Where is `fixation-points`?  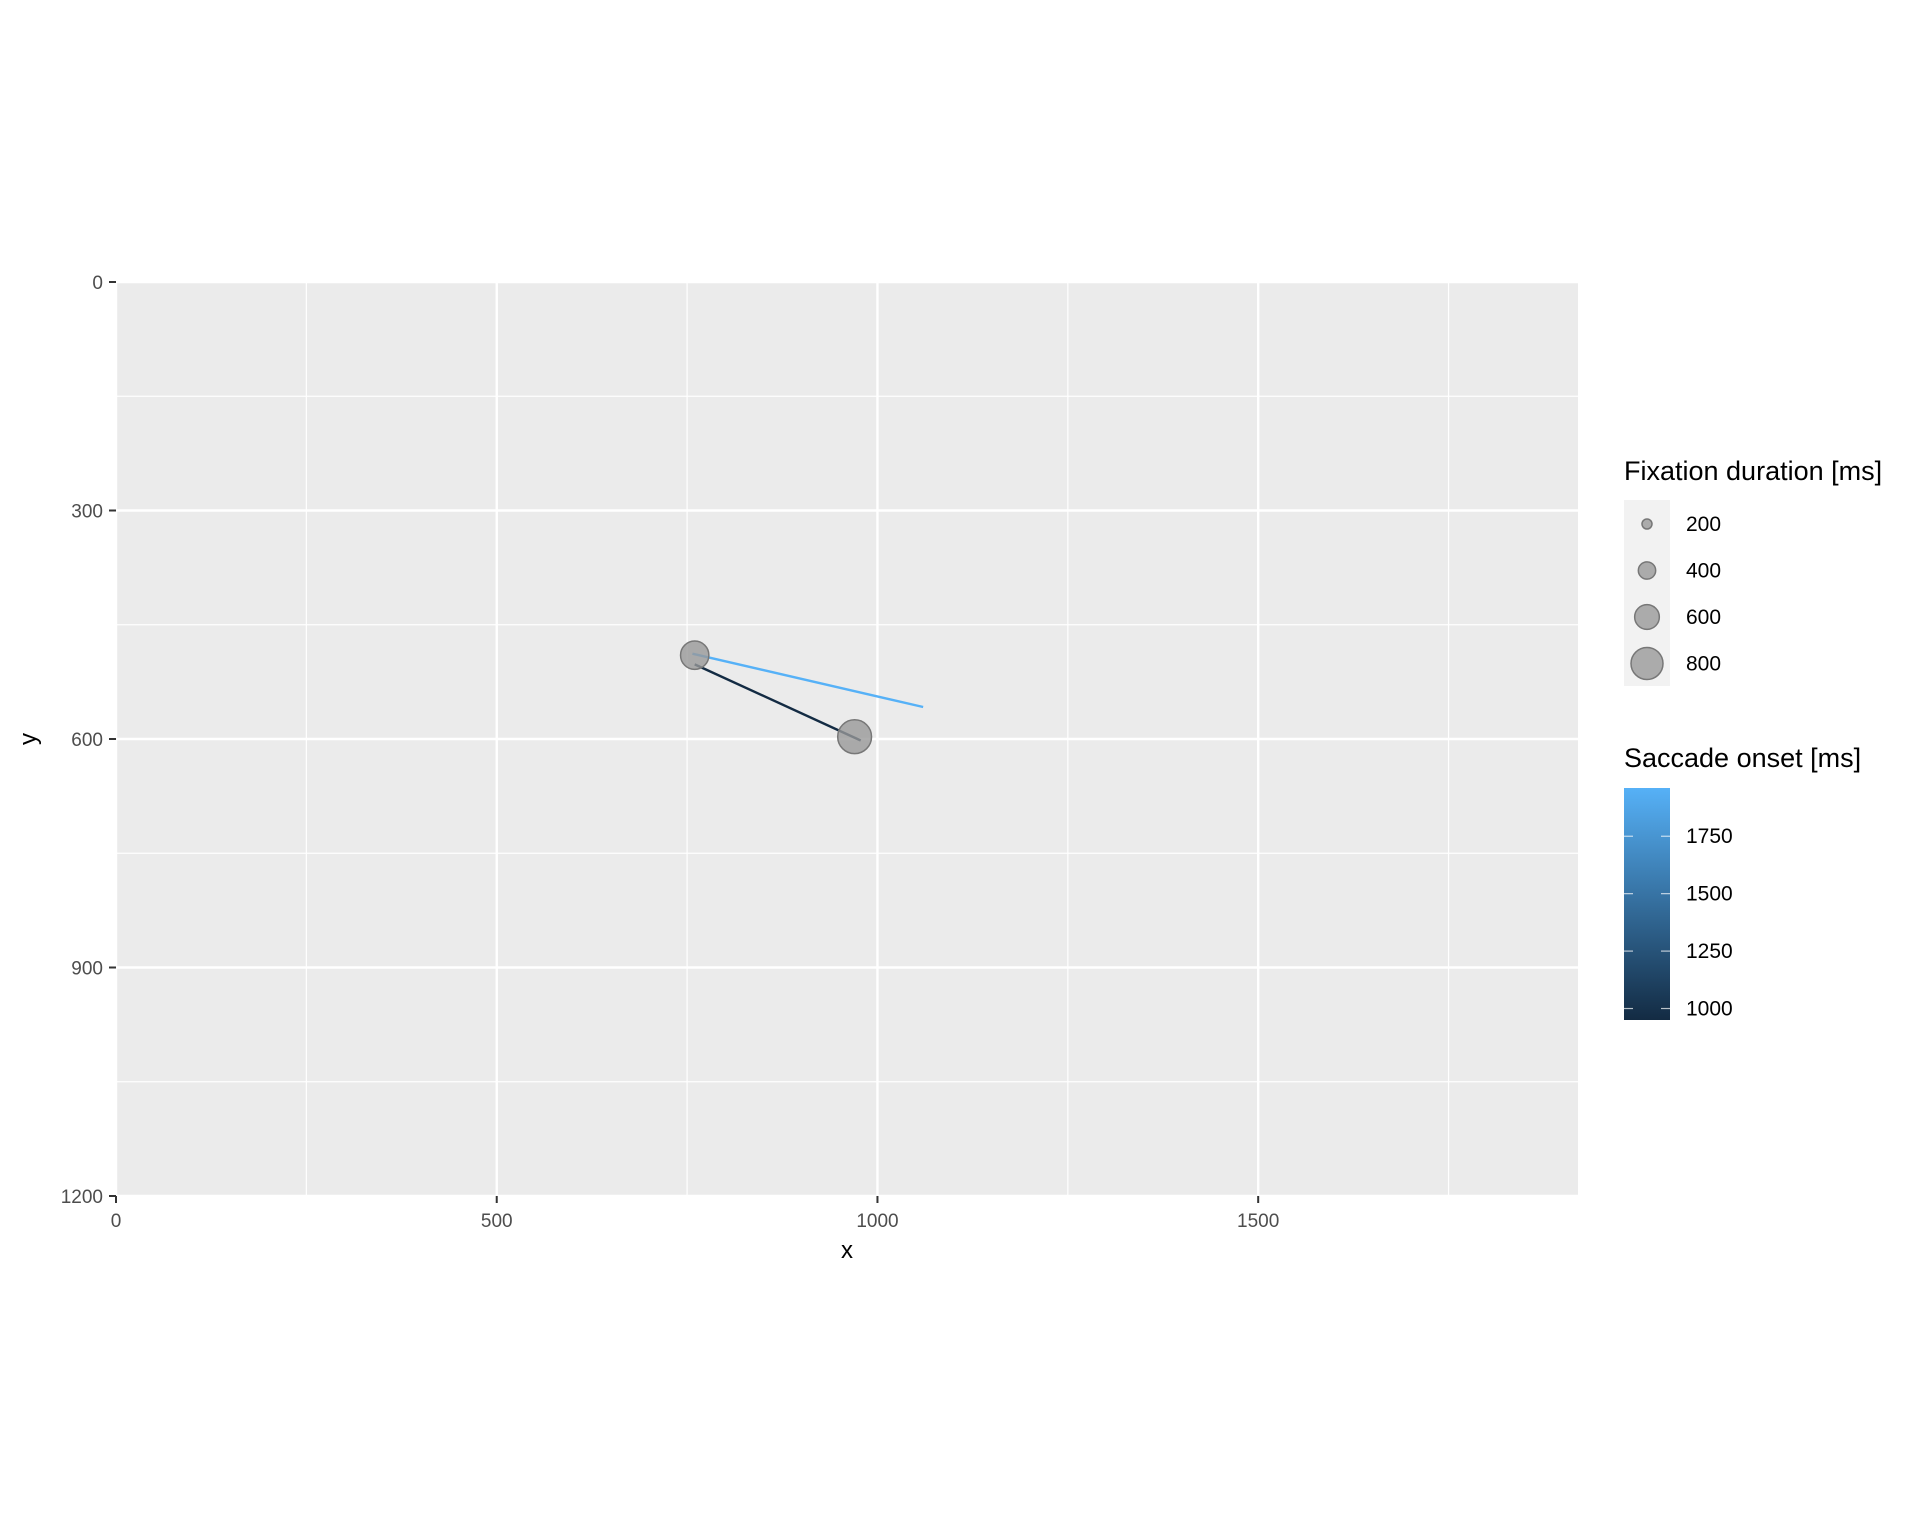
fixation-points is located at coordinates (776, 697).